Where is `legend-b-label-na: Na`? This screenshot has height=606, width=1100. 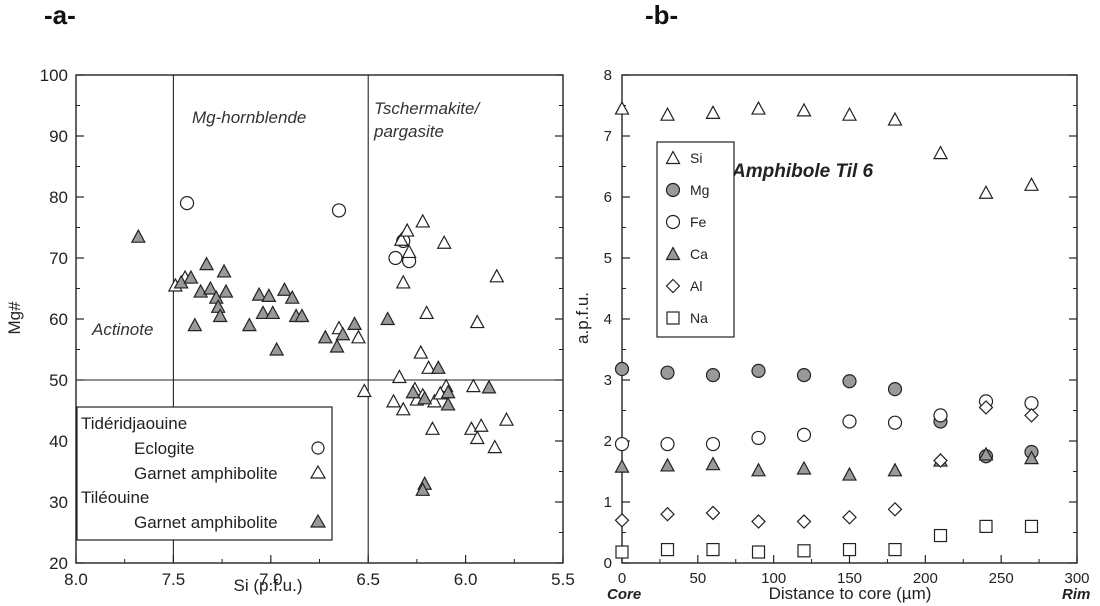
legend-b-label-na: Na is located at coordinates (699, 318).